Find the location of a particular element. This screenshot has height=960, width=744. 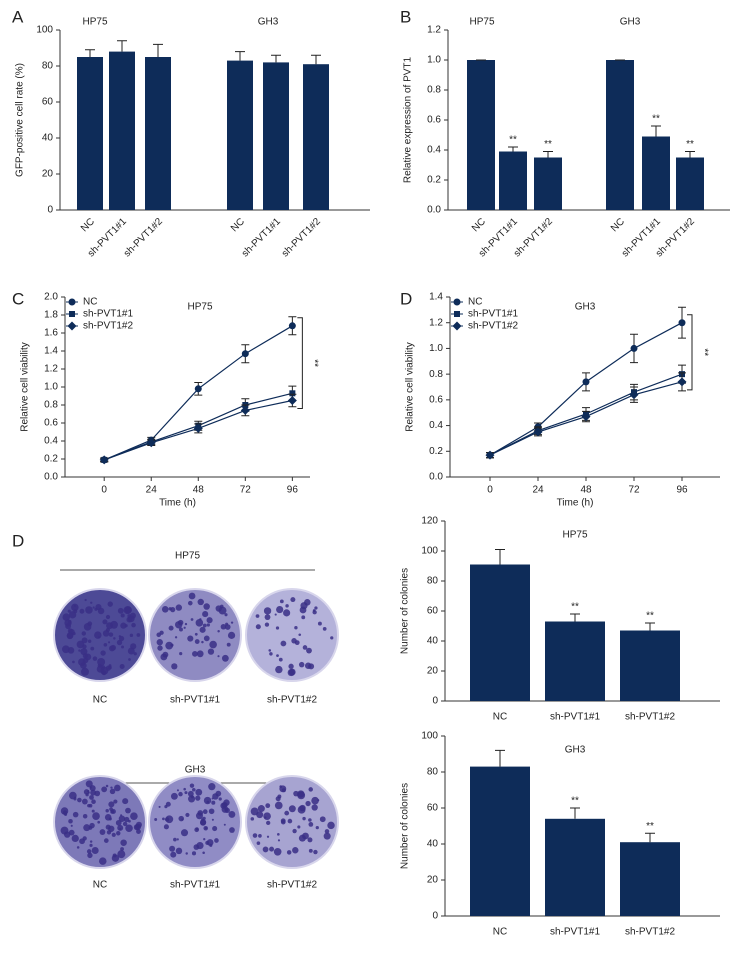

bar is located at coordinates (548, 183).